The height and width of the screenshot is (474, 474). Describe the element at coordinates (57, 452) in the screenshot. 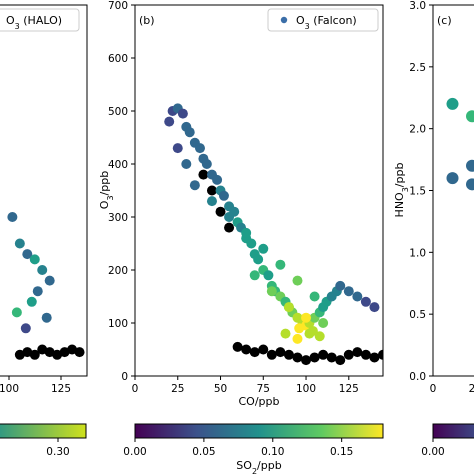

I see `panel-a-colorbar-tick: 0.30` at that location.